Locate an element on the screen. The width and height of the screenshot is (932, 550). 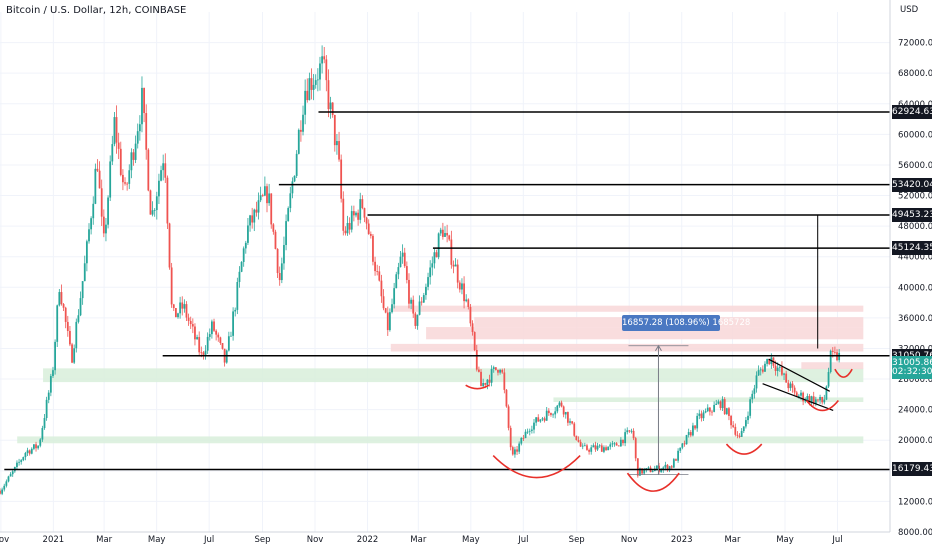
y-tick-label: 24000.00 is located at coordinates (915, 411).